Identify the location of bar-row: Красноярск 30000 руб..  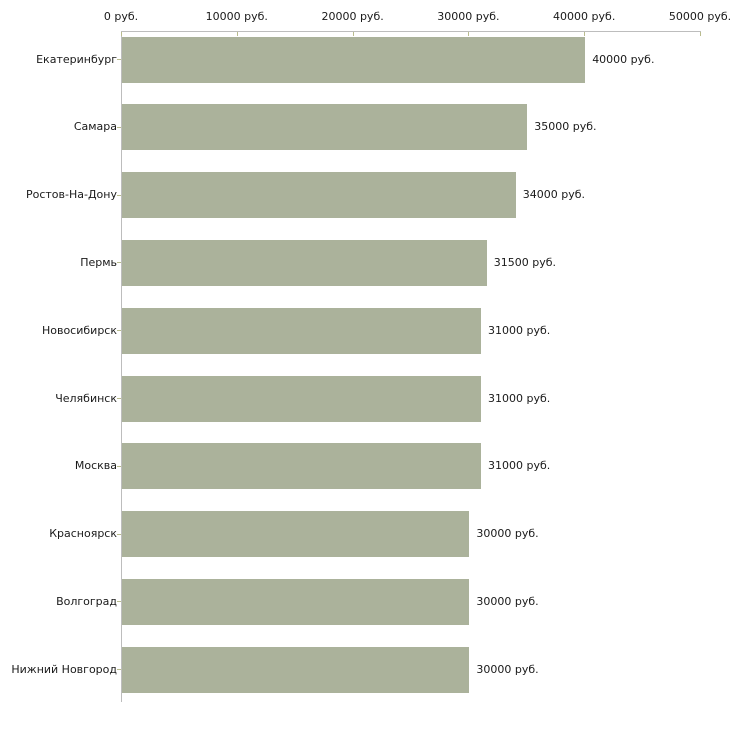
(365, 540).